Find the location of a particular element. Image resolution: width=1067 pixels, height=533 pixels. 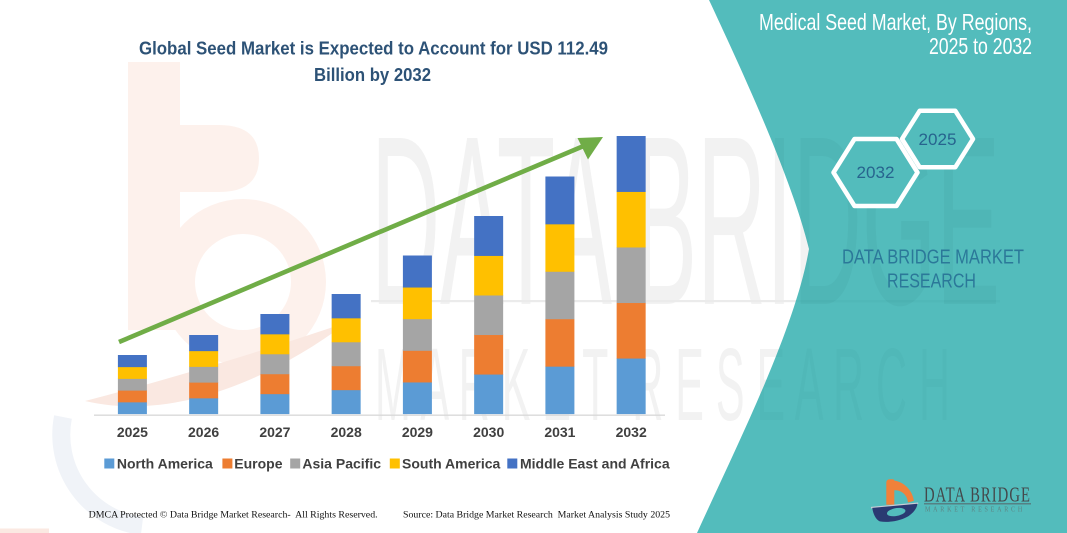

svg-text: 2030 is located at coordinates (488, 432).